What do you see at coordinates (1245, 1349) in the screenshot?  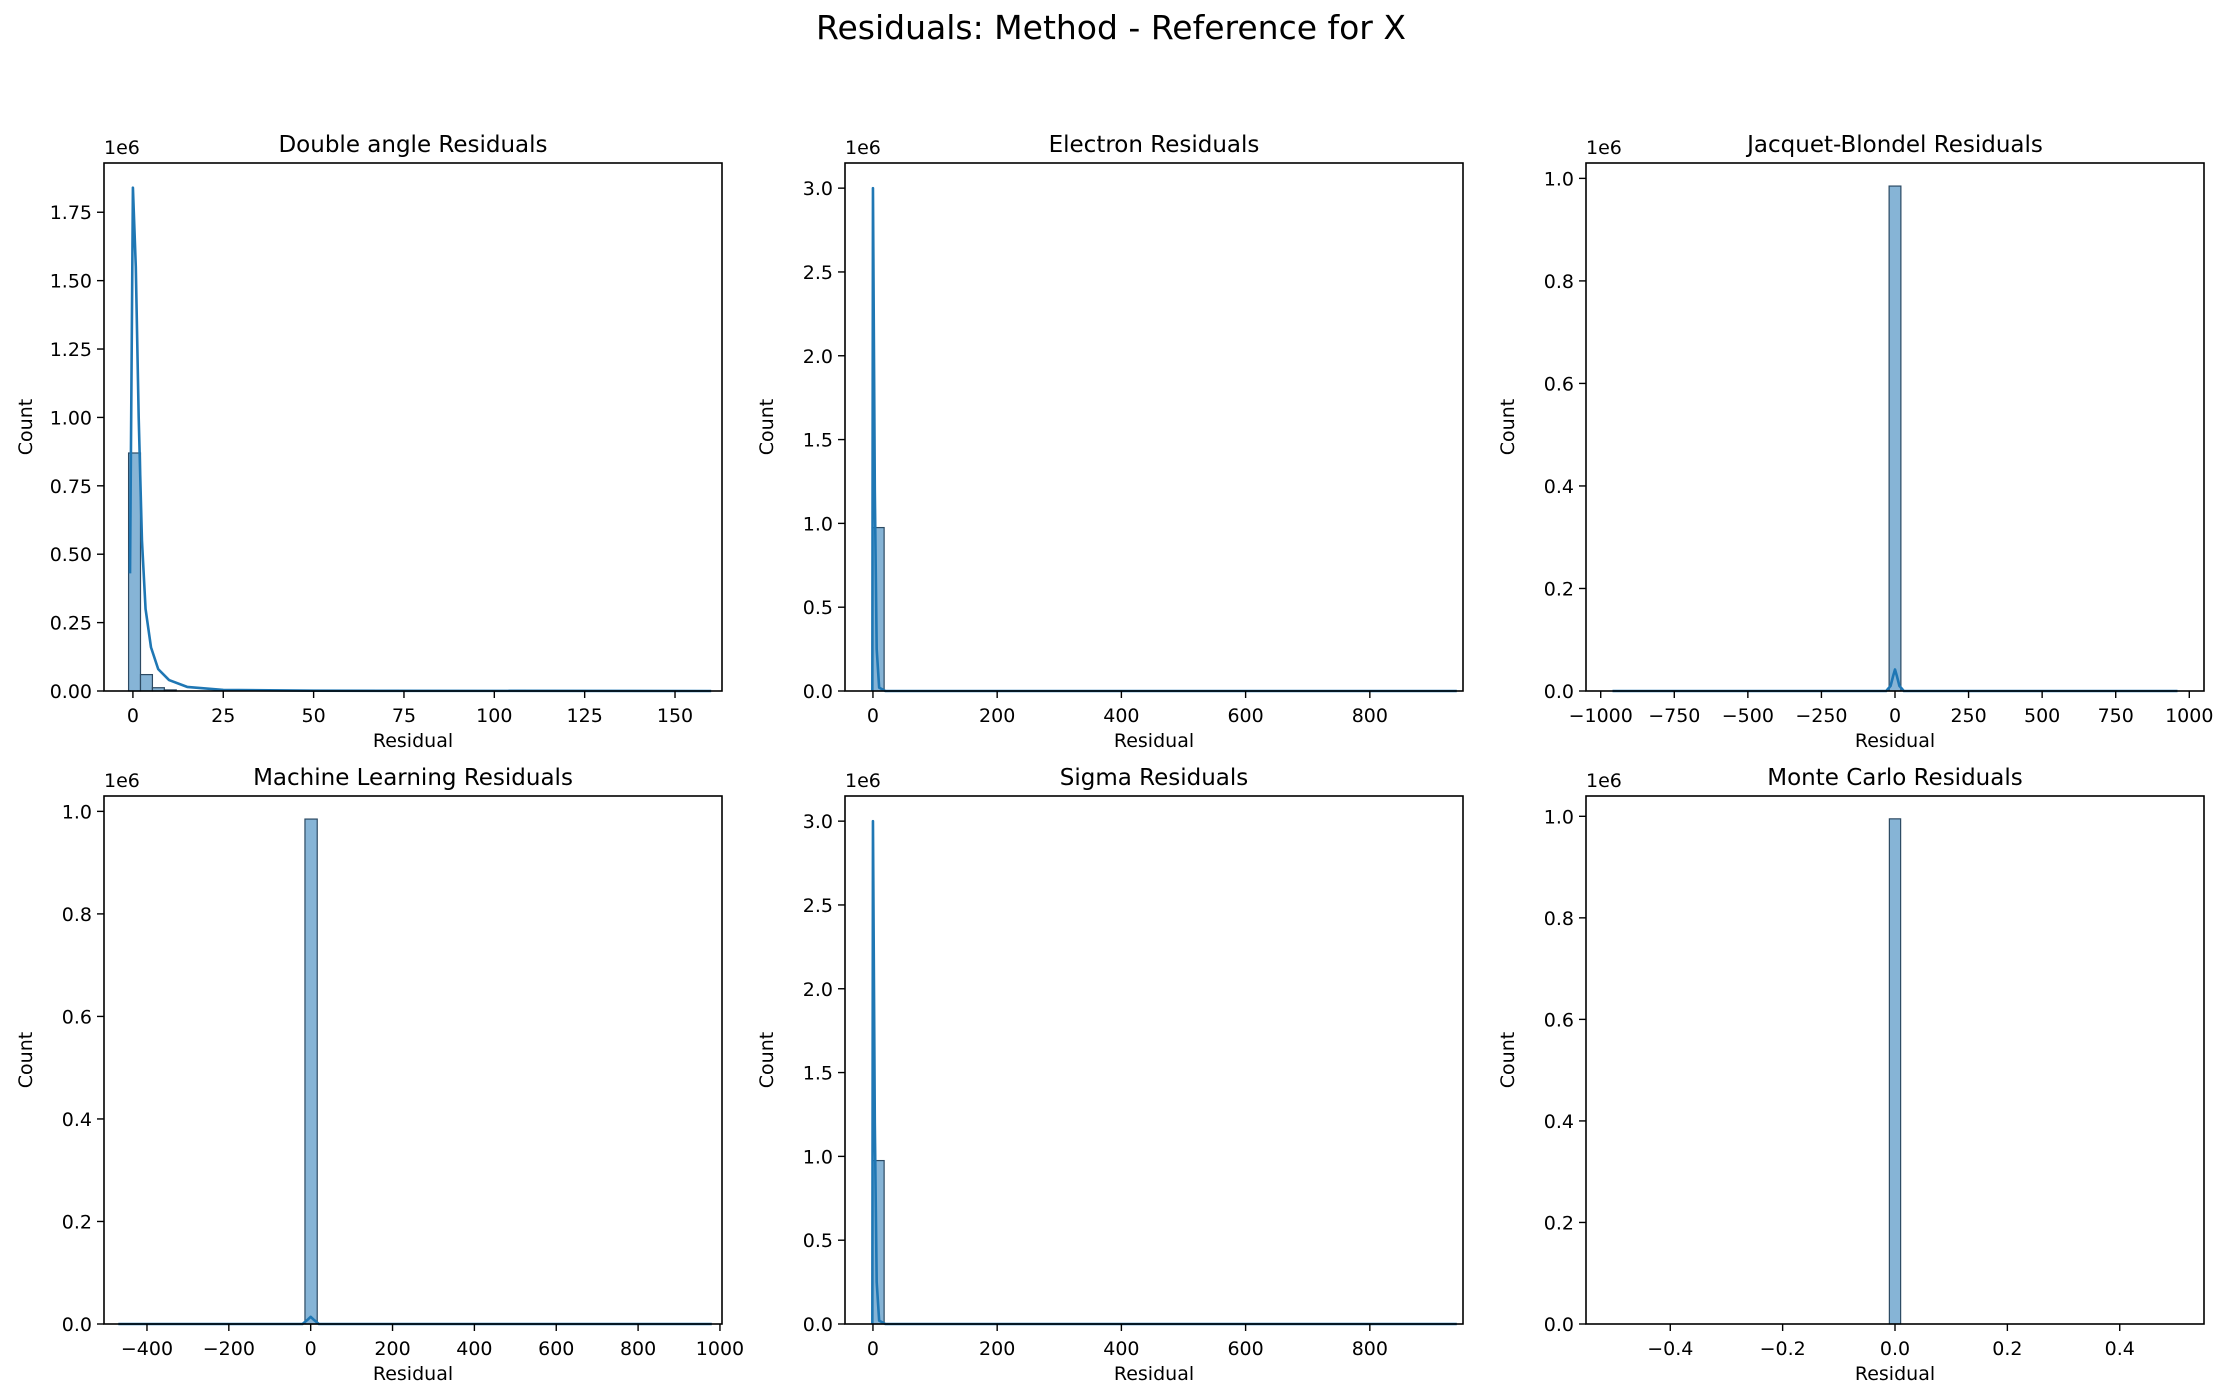 I see `x-tick-label: 600` at bounding box center [1245, 1349].